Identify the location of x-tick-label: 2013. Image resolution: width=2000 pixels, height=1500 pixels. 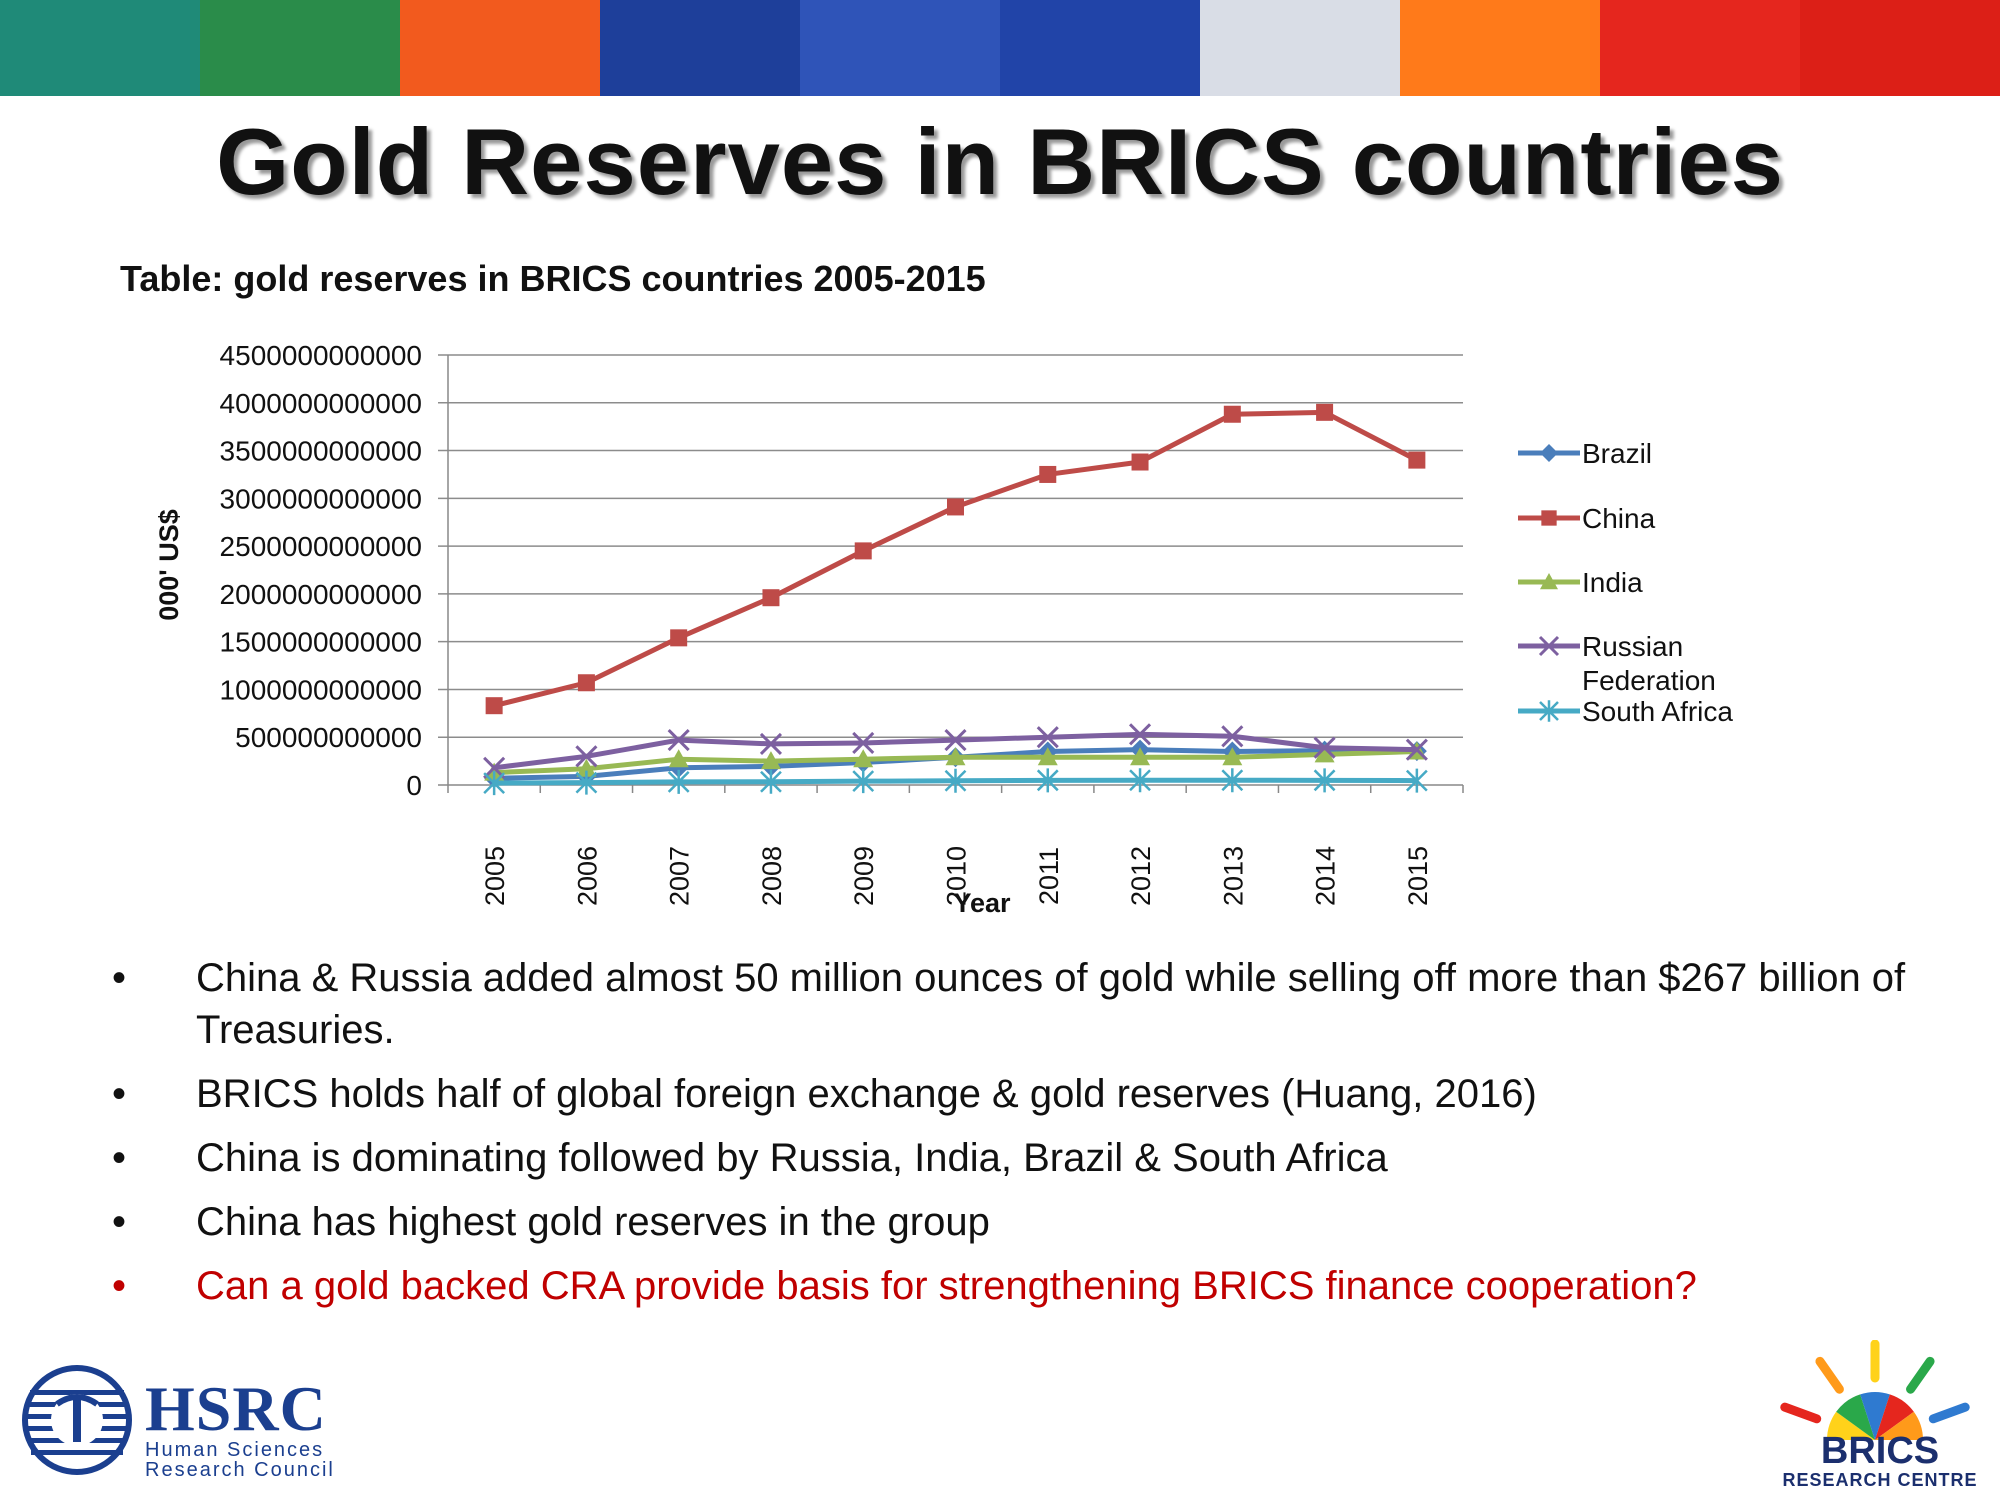
(1233, 876).